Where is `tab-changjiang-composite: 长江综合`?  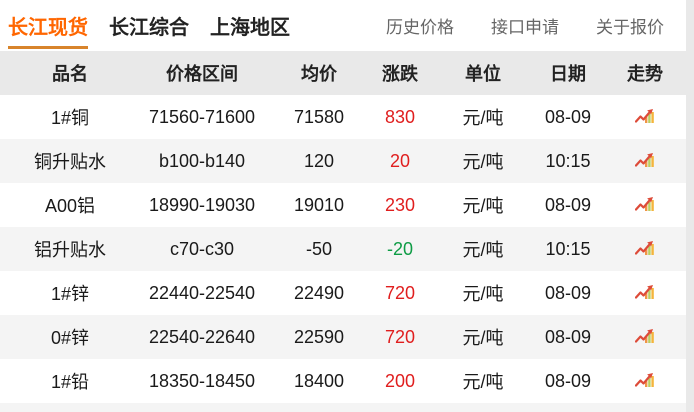 tab-changjiang-composite: 长江综合 is located at coordinates (149, 28).